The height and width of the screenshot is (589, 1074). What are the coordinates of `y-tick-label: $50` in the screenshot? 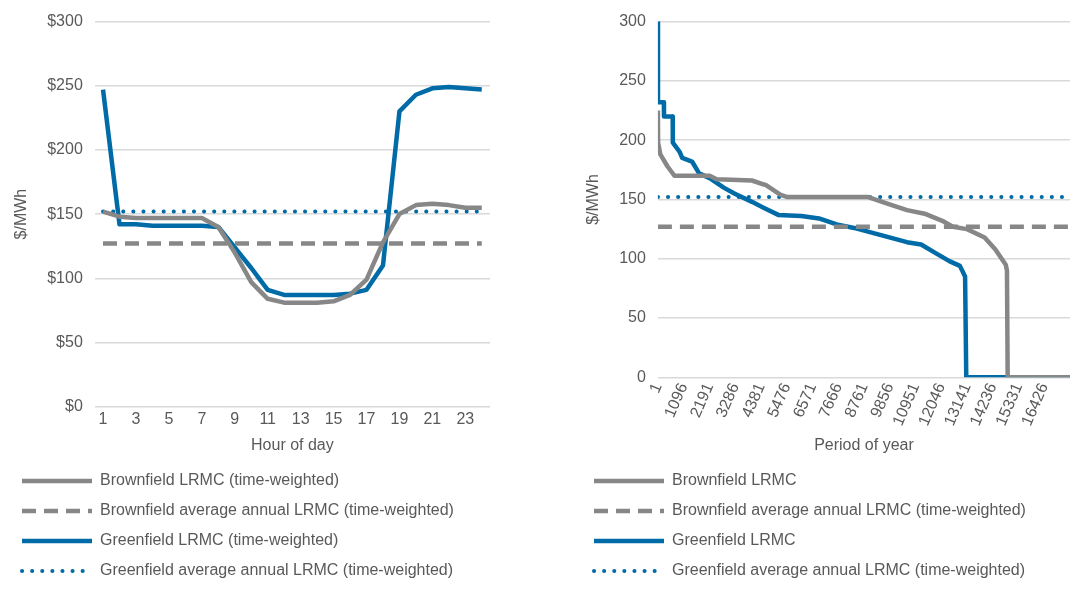 It's located at (69, 341).